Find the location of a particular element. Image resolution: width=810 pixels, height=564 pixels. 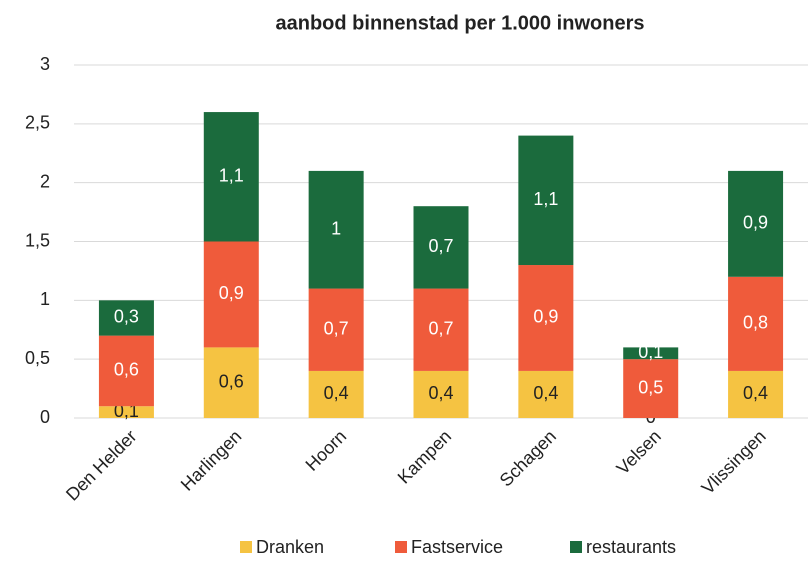

data-label: 0,3 is located at coordinates (126, 317).